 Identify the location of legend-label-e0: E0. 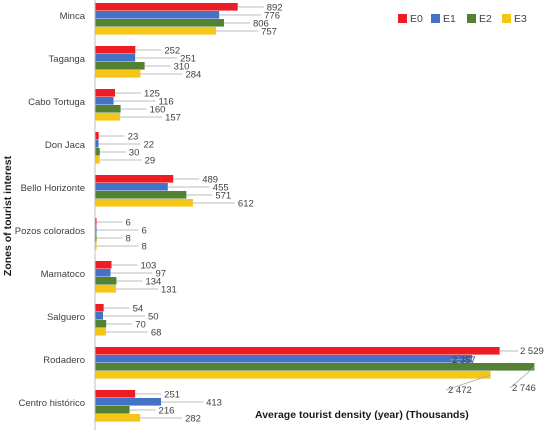
(416, 19).